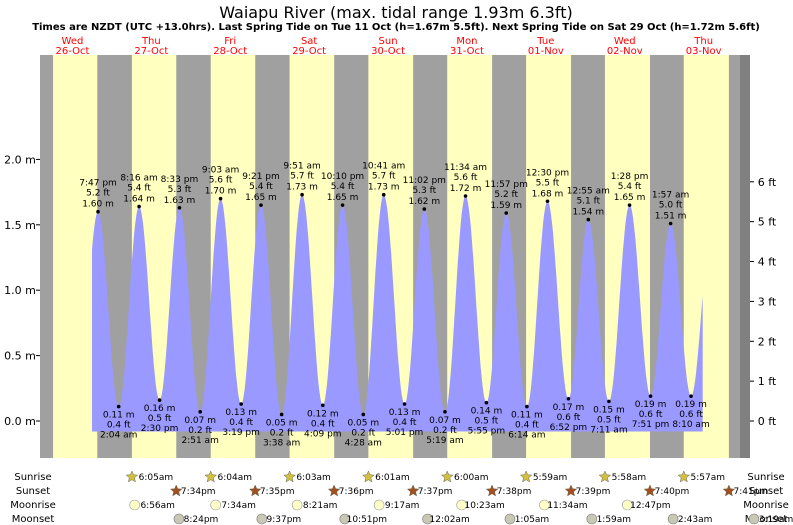  What do you see at coordinates (506, 185) in the screenshot?
I see `tide-time-label: 11:57 pm` at bounding box center [506, 185].